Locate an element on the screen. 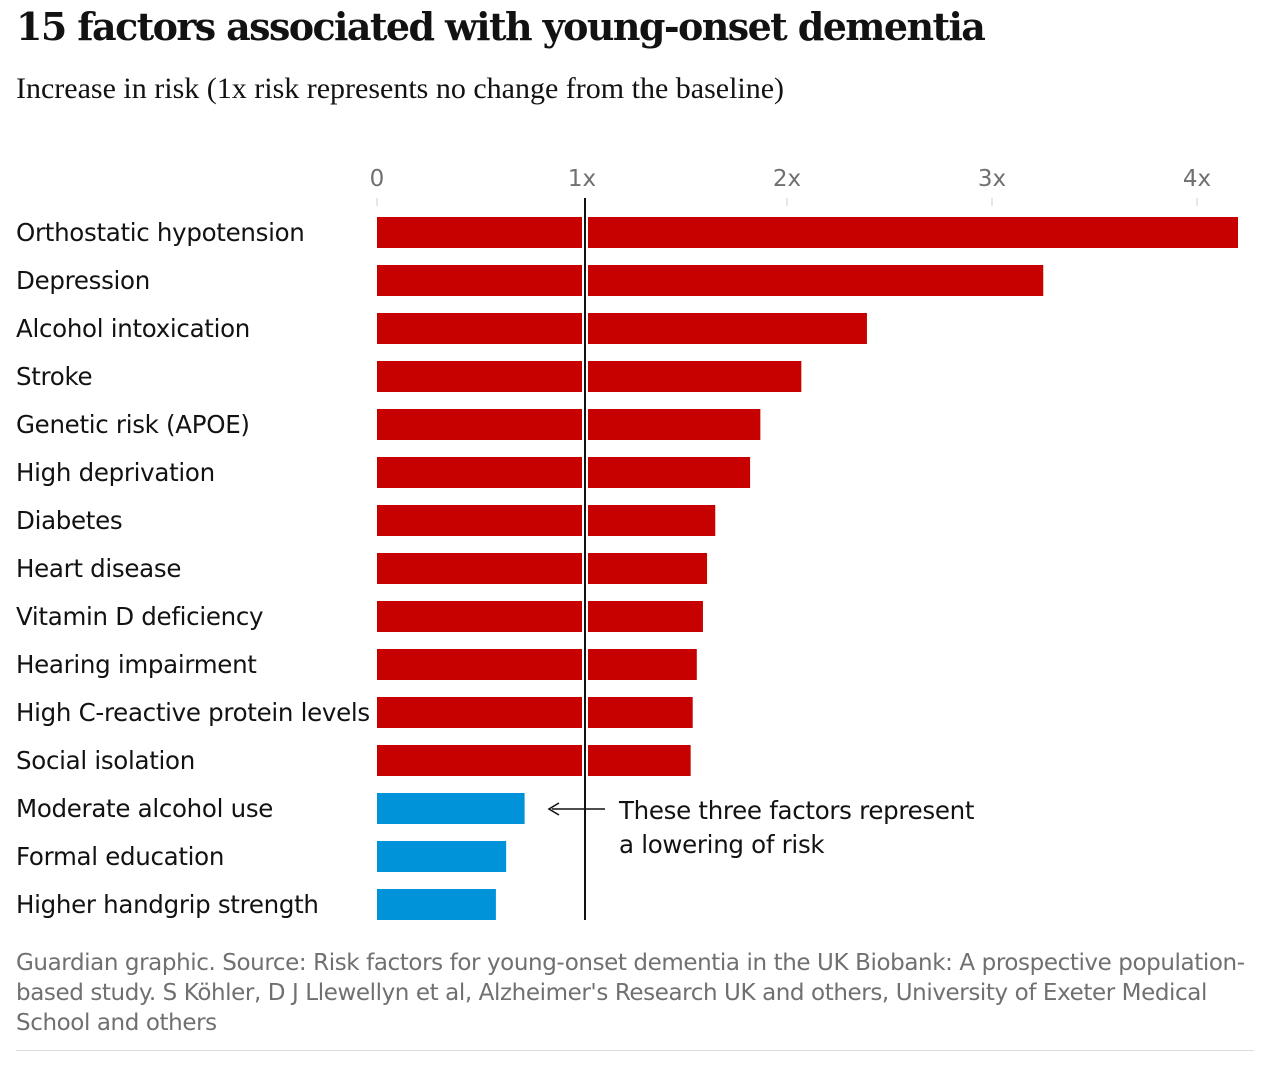 This screenshot has height=1068, width=1268. annotation-text: a lowering of risk is located at coordinates (722, 844).